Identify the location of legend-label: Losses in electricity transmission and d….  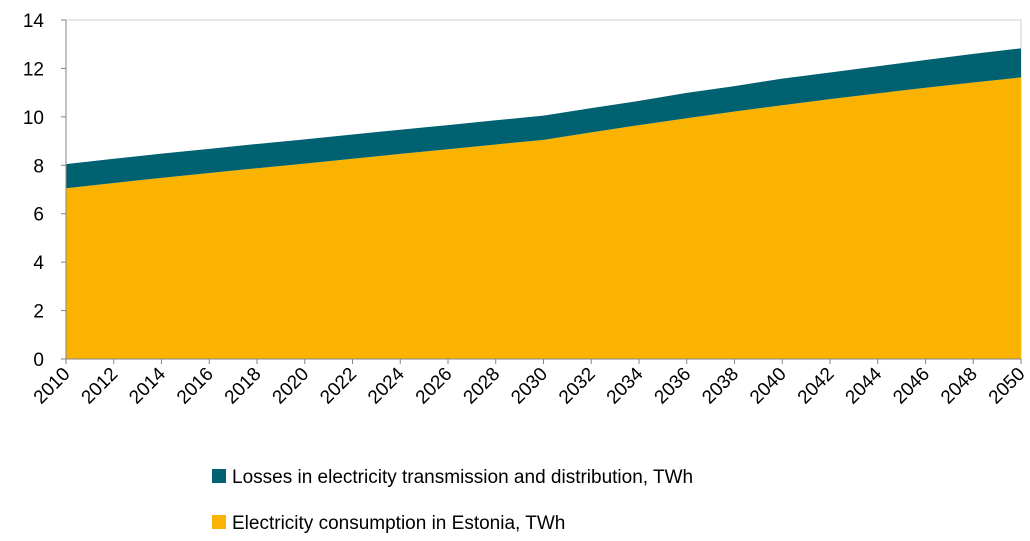
(462, 477).